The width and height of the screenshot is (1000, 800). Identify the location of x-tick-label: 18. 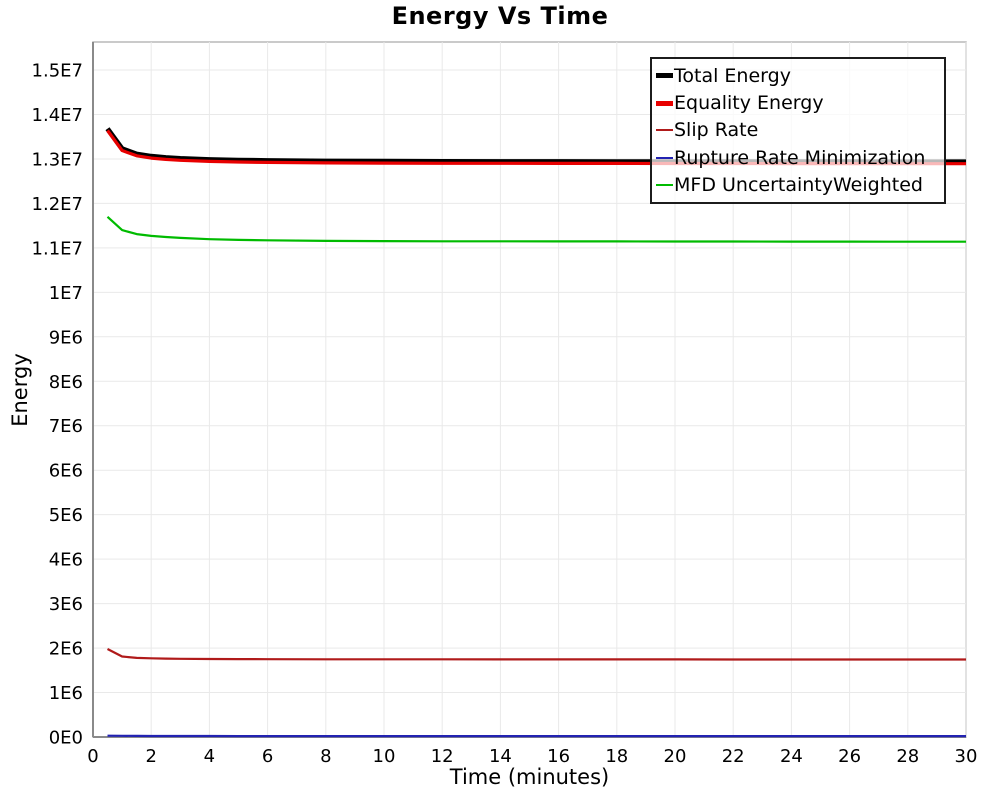
(616, 756).